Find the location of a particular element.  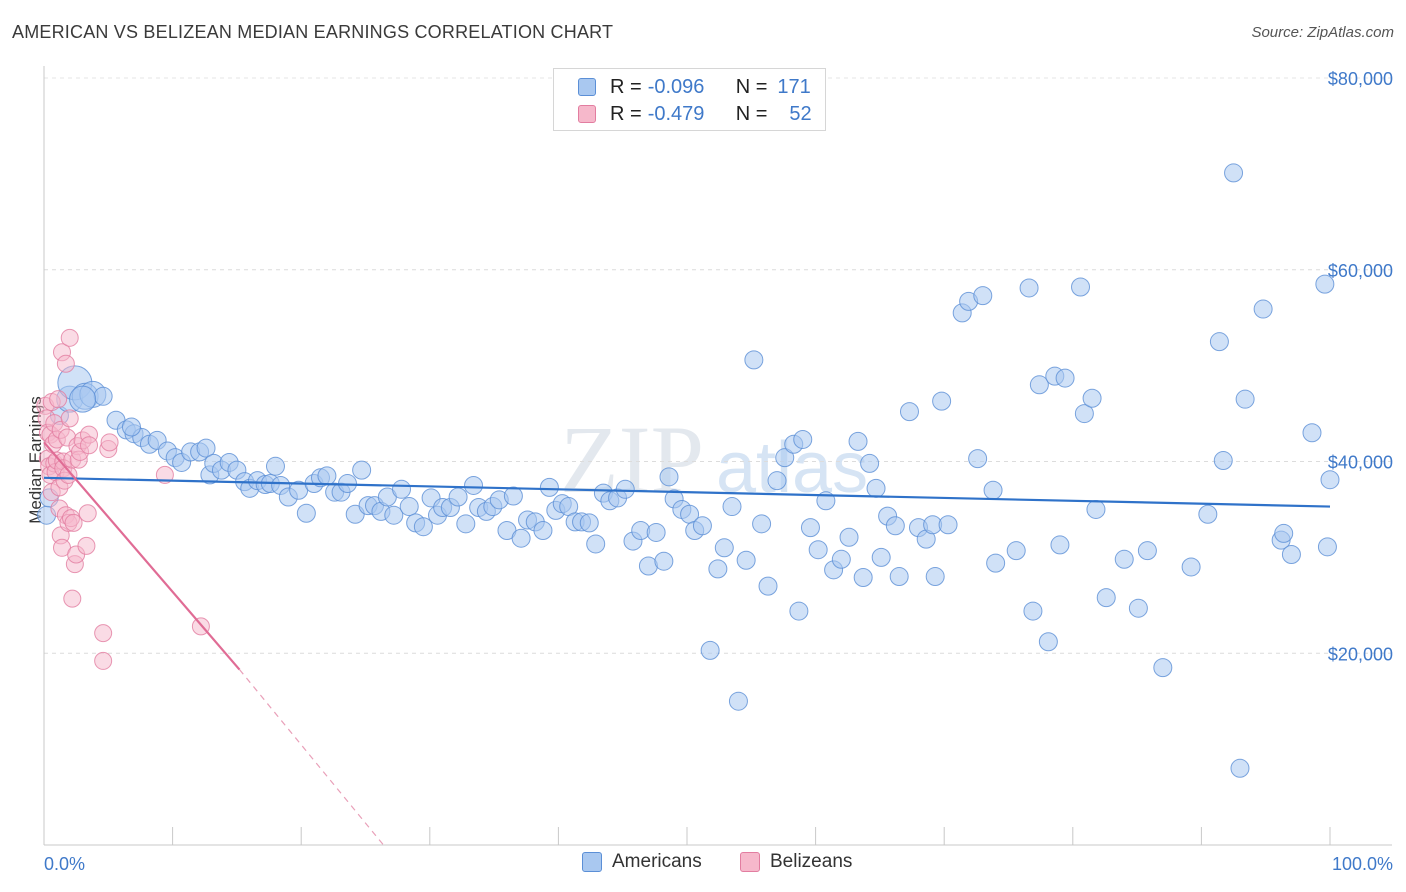

x-tick-labels: 0.0% 100.0% is located at coordinates (718, 864).